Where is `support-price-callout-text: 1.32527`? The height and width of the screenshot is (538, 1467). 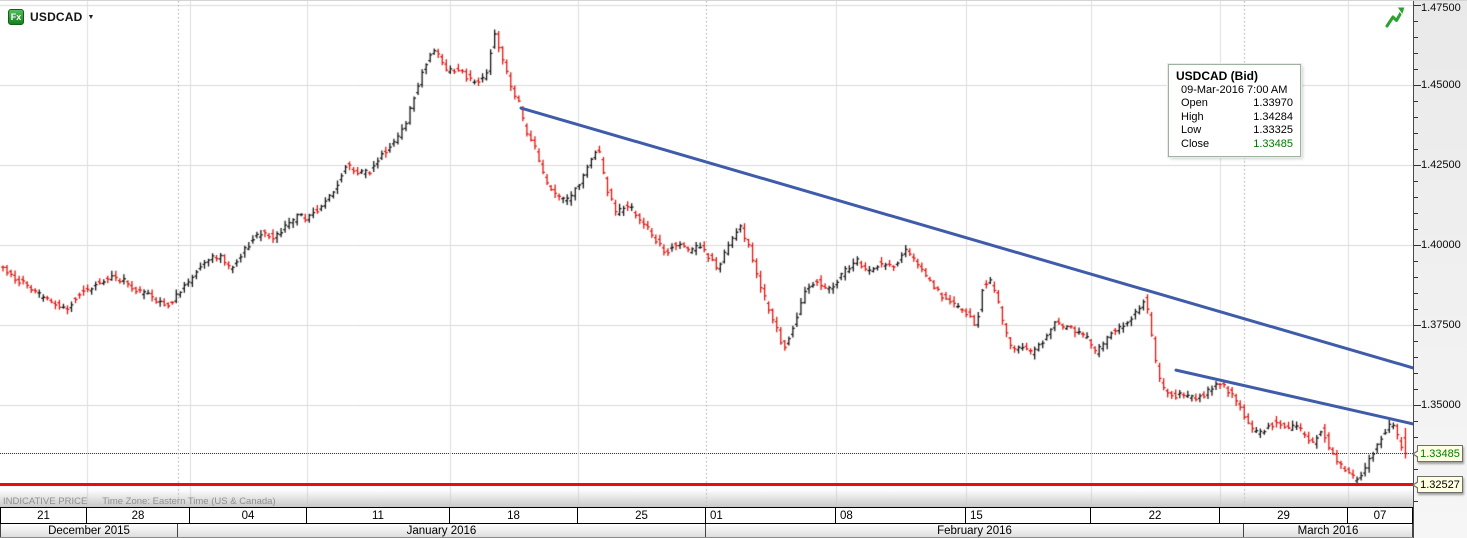 support-price-callout-text: 1.32527 is located at coordinates (1440, 484).